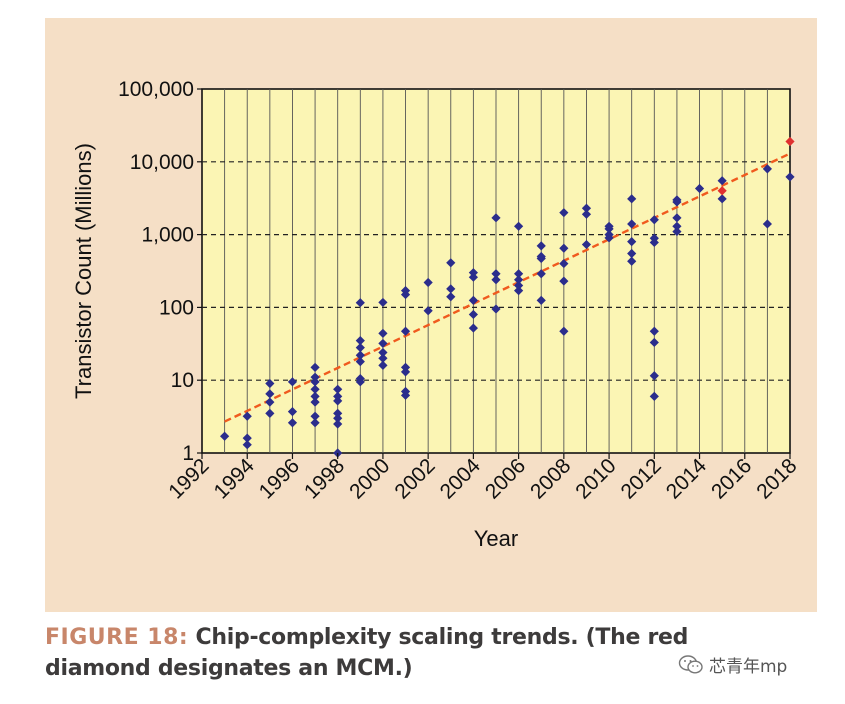 This screenshot has height=704, width=845. I want to click on x-tick-label: 2004, so click(461, 479).